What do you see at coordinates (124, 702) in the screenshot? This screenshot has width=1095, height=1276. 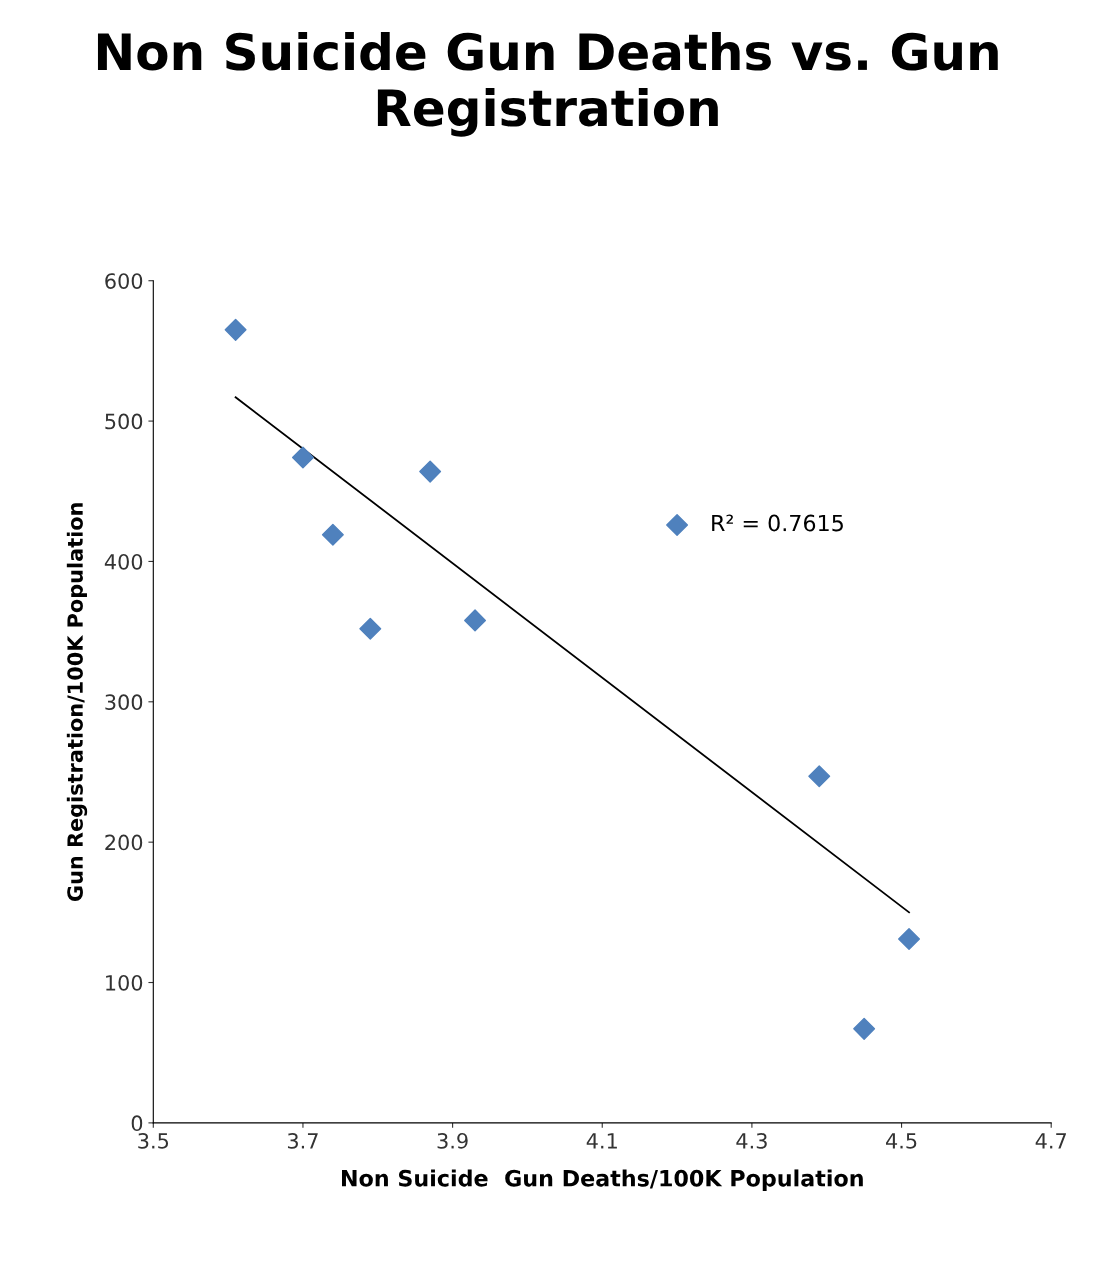 I see `y-tick-label: 300` at bounding box center [124, 702].